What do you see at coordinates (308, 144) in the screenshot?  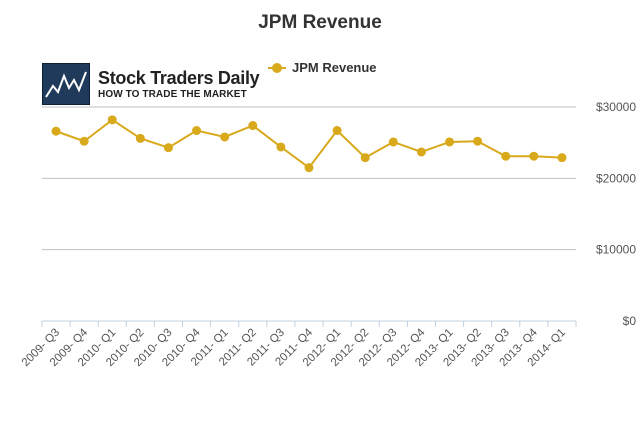 I see `series-line` at bounding box center [308, 144].